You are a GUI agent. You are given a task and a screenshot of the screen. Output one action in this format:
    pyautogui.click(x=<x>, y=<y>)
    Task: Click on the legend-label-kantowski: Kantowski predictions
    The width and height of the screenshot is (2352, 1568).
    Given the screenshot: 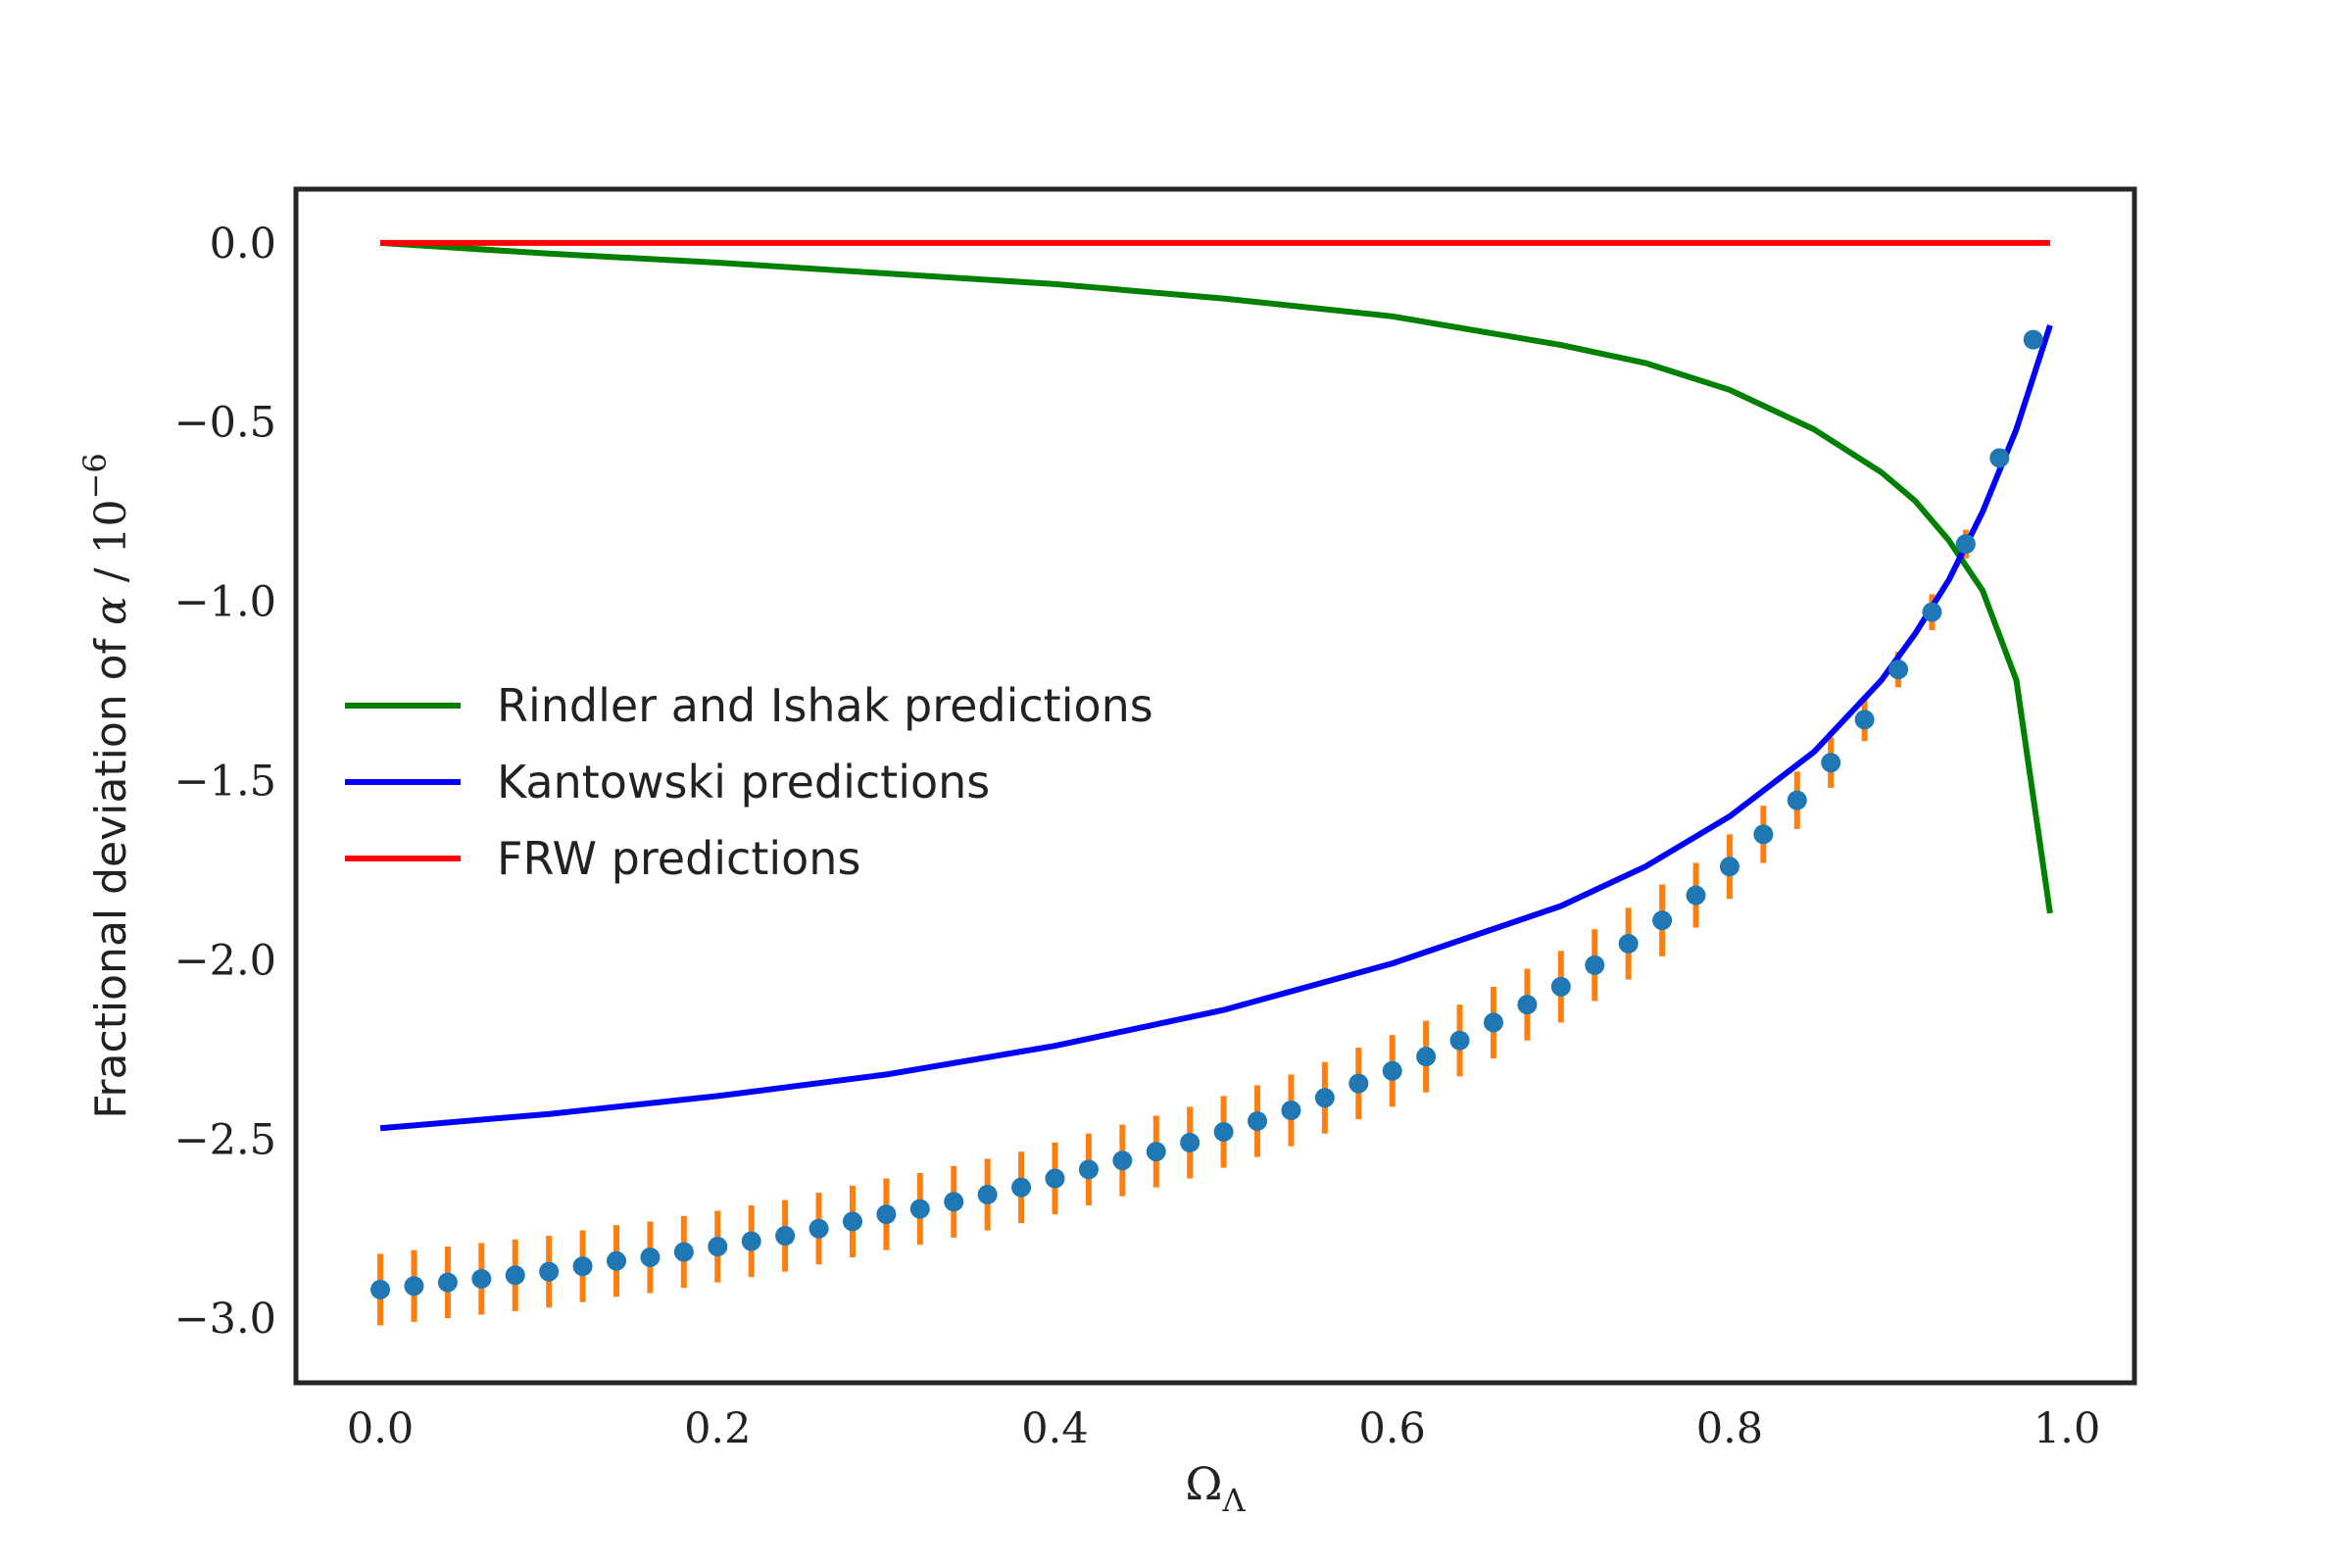 What is the action you would take?
    pyautogui.click(x=743, y=782)
    